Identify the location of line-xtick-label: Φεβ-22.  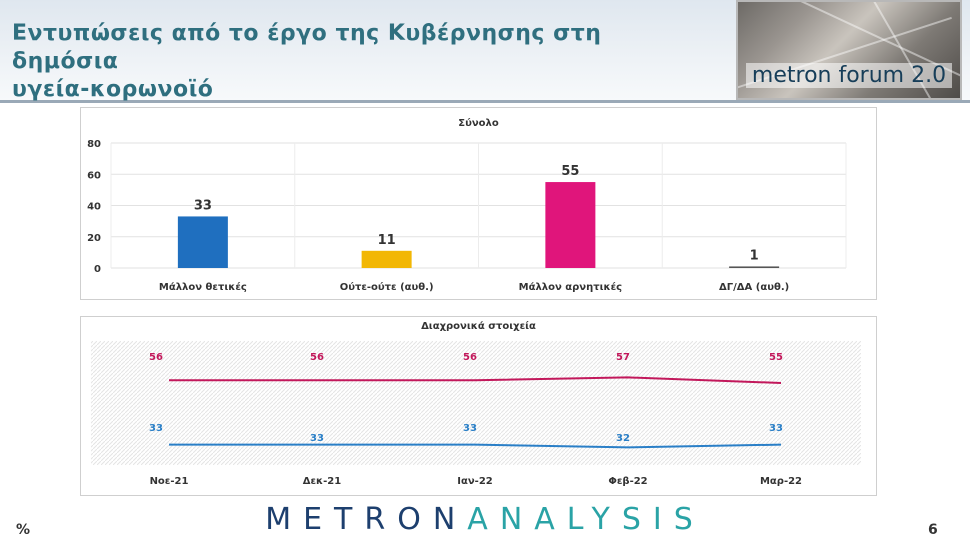
(627, 481).